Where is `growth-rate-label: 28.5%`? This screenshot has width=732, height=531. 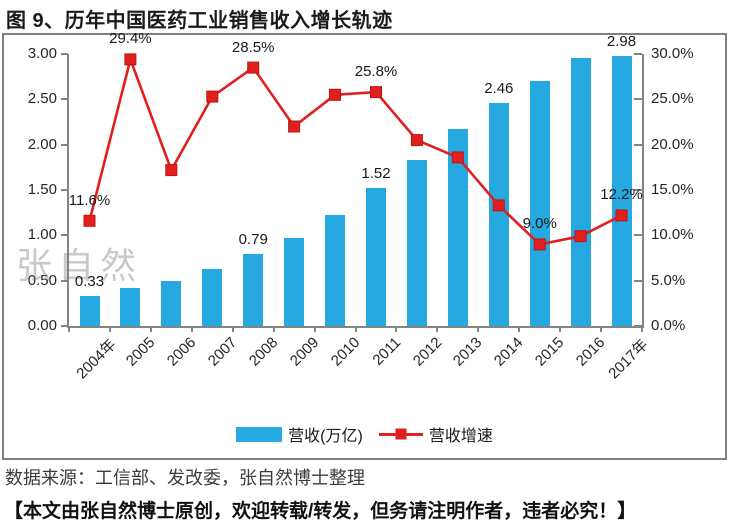 growth-rate-label: 28.5% is located at coordinates (253, 47).